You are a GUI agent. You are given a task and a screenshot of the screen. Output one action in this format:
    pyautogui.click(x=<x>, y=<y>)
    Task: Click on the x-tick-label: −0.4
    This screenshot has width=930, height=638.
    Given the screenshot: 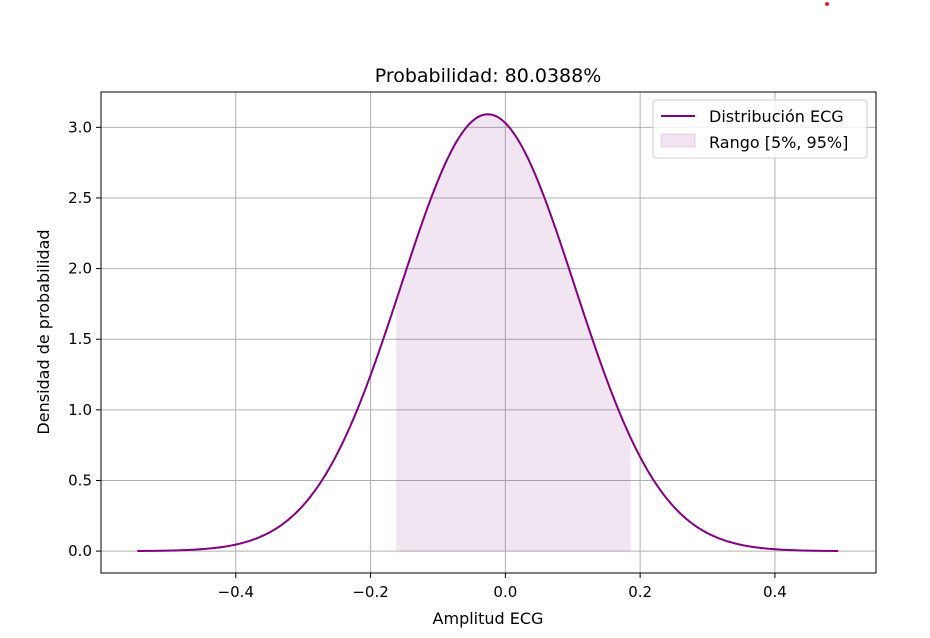 What is the action you would take?
    pyautogui.click(x=236, y=592)
    